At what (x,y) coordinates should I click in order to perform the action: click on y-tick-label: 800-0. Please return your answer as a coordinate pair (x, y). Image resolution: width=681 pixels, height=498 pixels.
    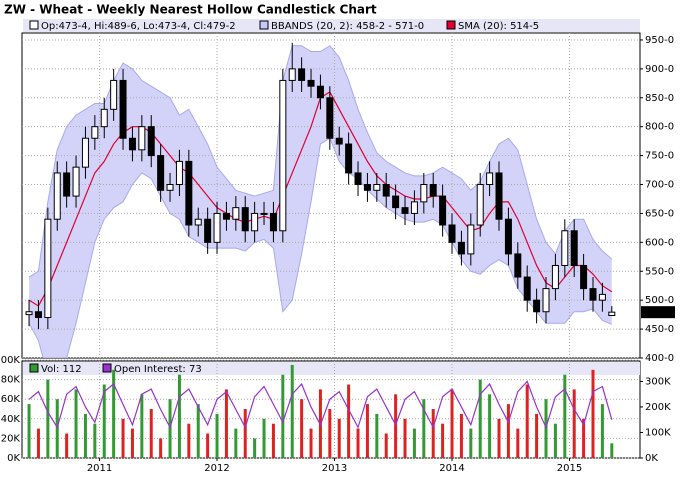
    Looking at the image, I should click on (659, 127).